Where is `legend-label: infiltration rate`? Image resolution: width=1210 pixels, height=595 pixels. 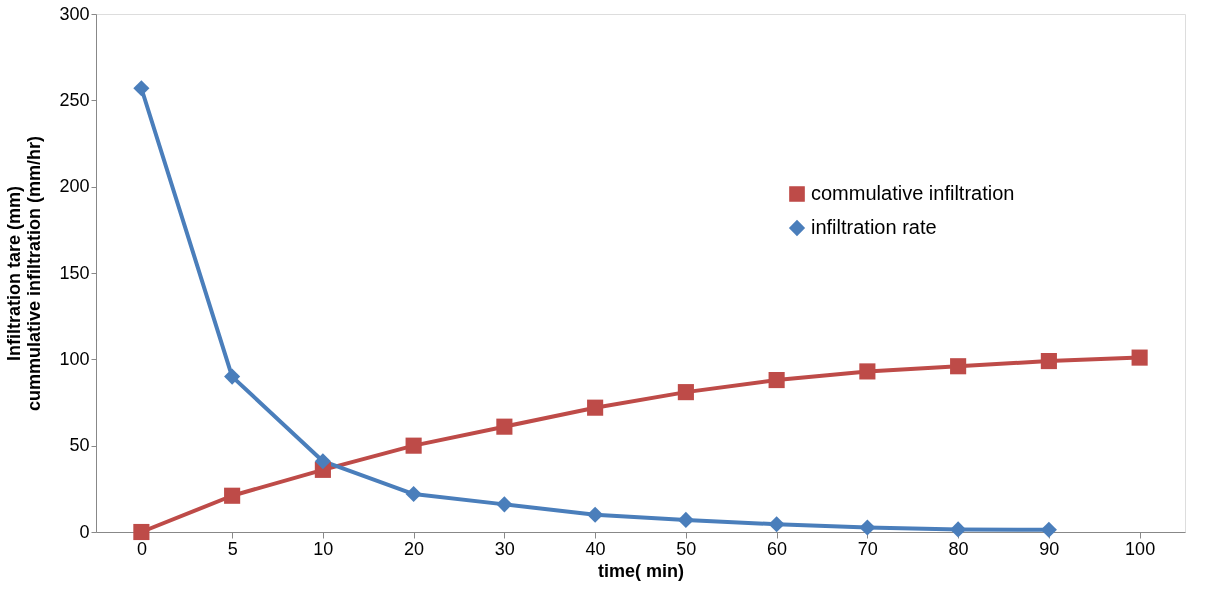
legend-label: infiltration rate is located at coordinates (874, 227).